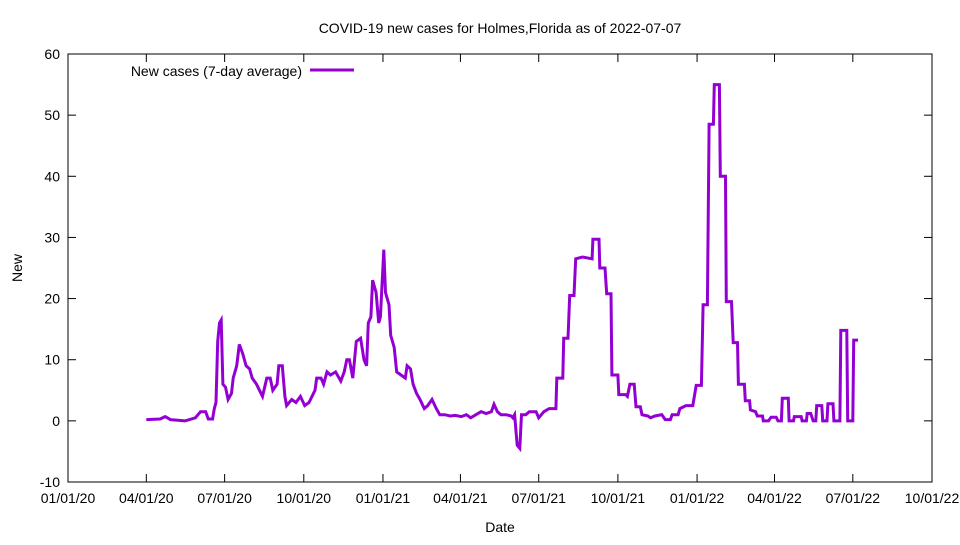  What do you see at coordinates (52, 115) in the screenshot?
I see `y-tick-label: 50` at bounding box center [52, 115].